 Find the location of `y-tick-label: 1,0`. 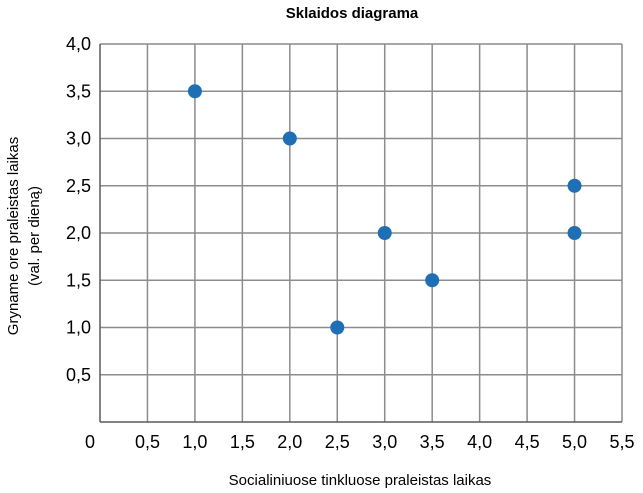

y-tick-label: 1,0 is located at coordinates (78, 328).